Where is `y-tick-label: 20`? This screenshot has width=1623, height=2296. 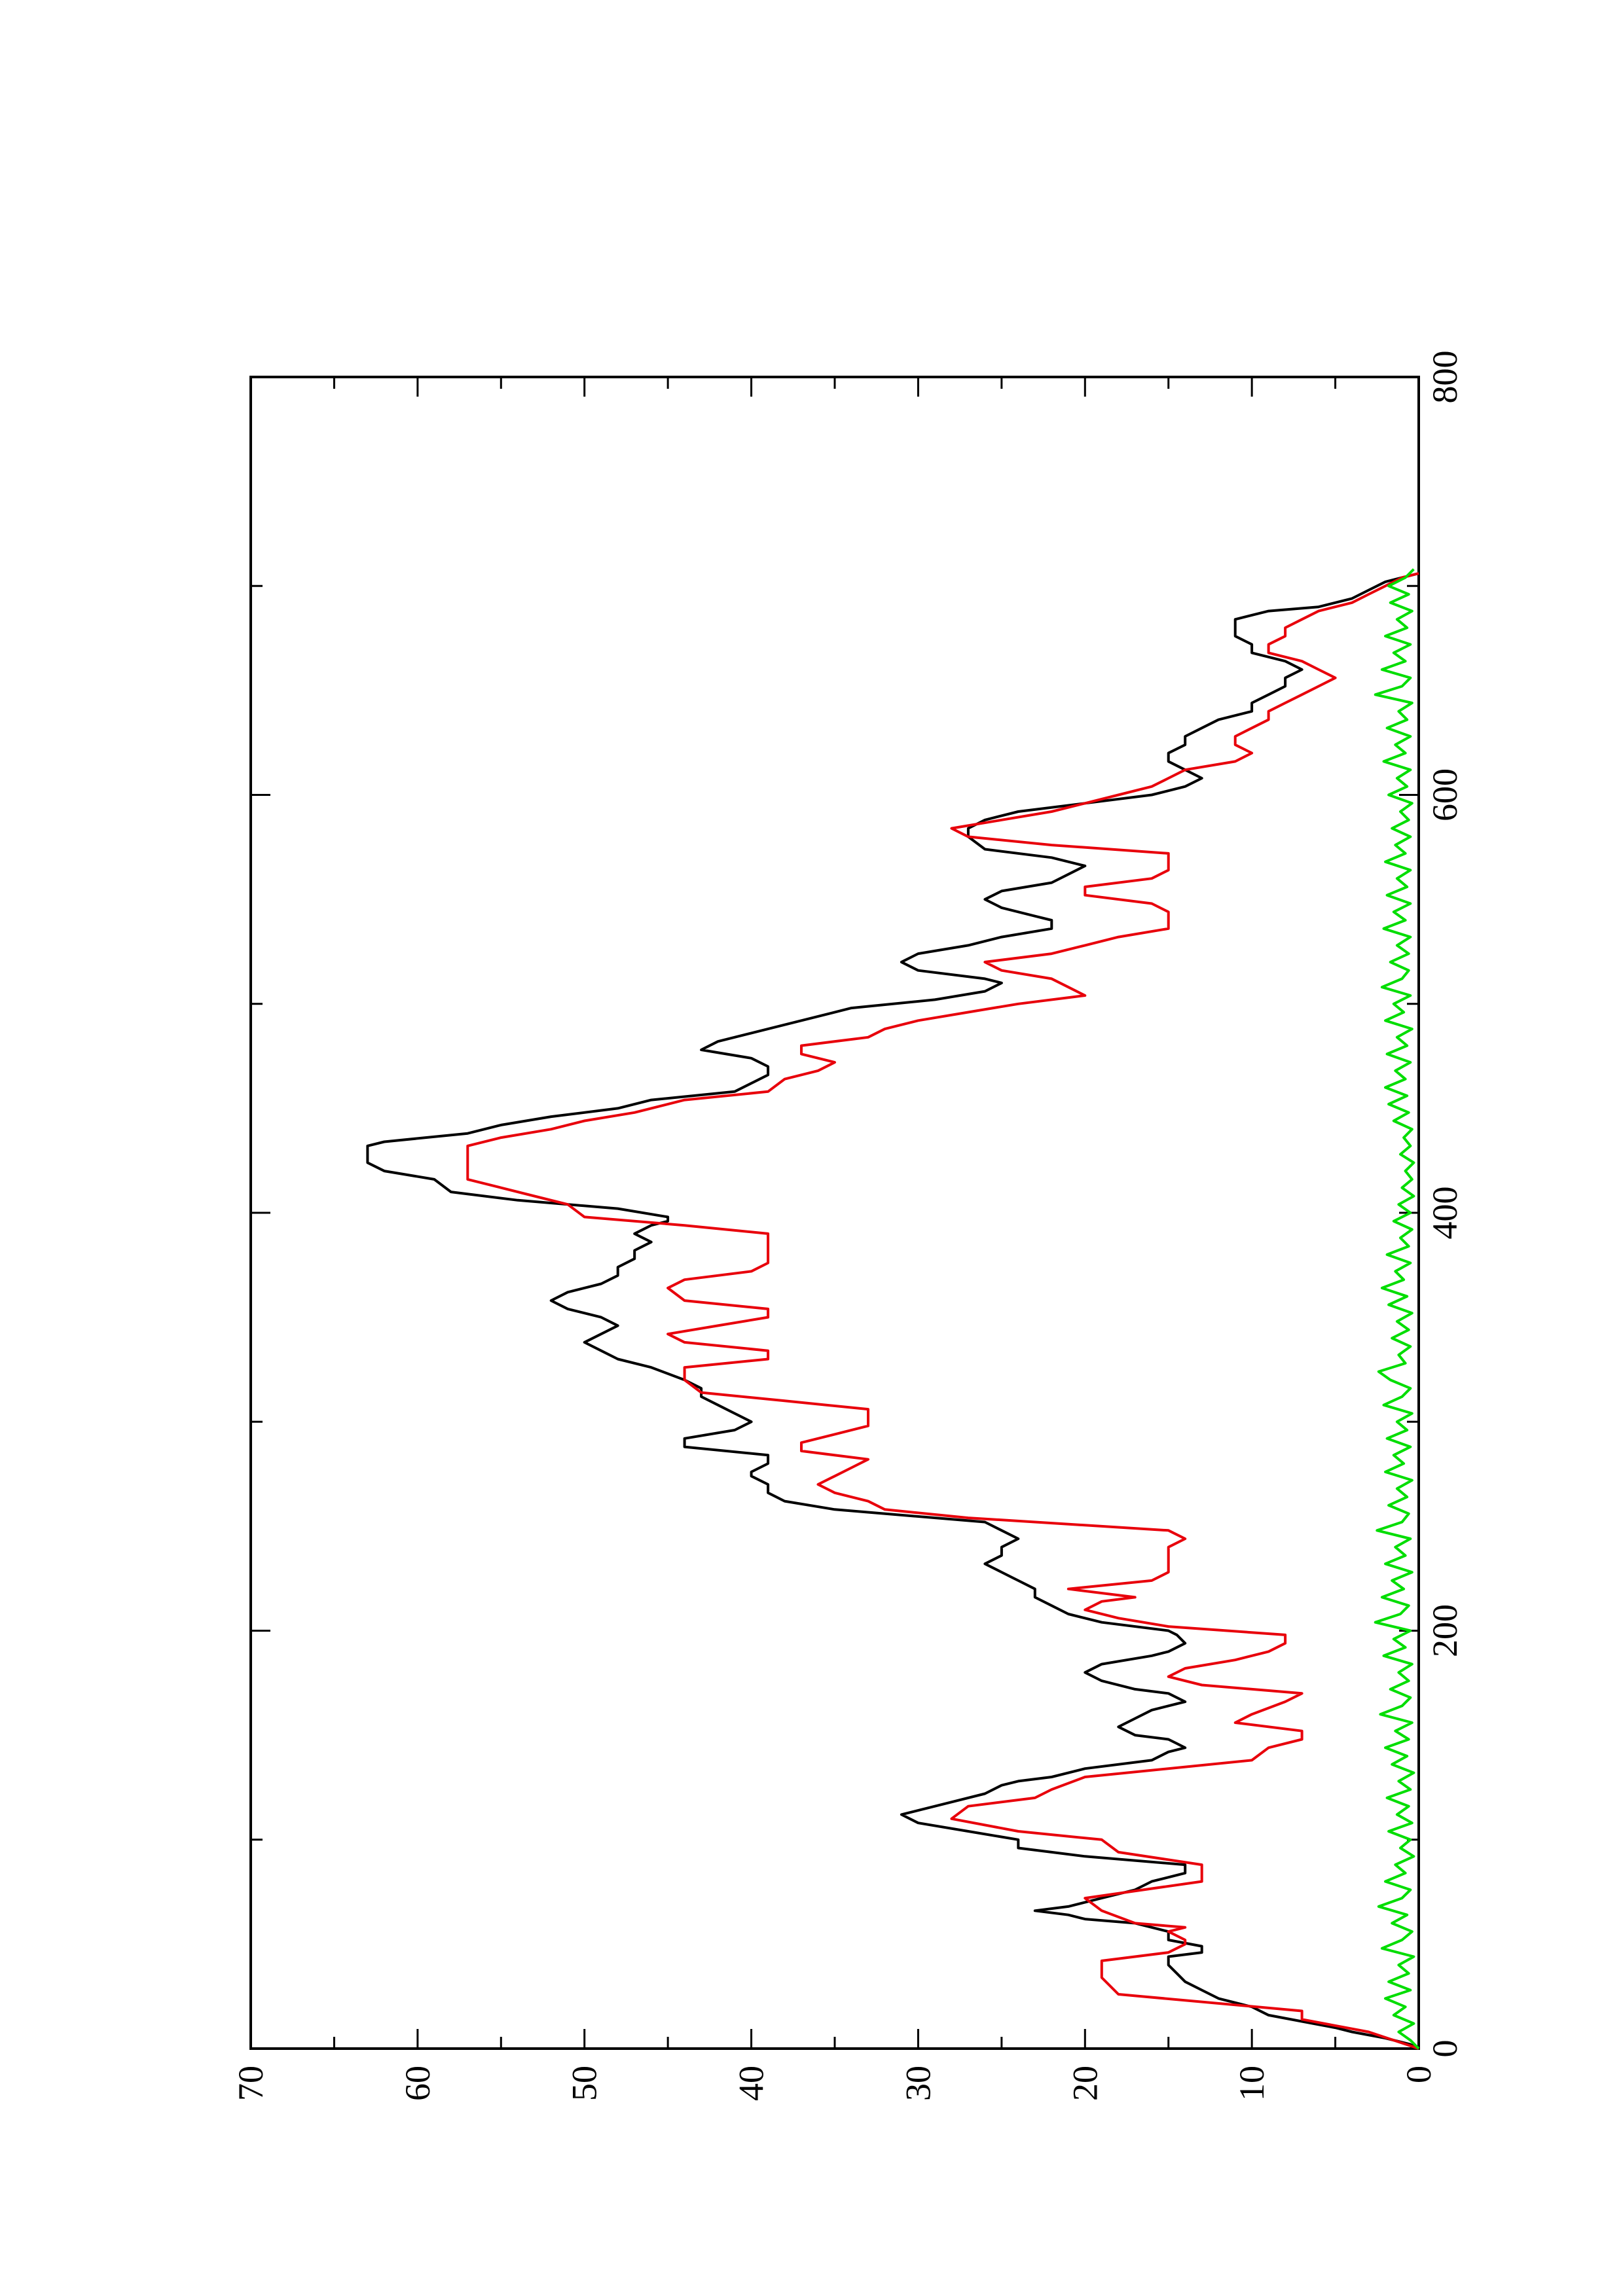
y-tick-label: 20 is located at coordinates (1084, 2083).